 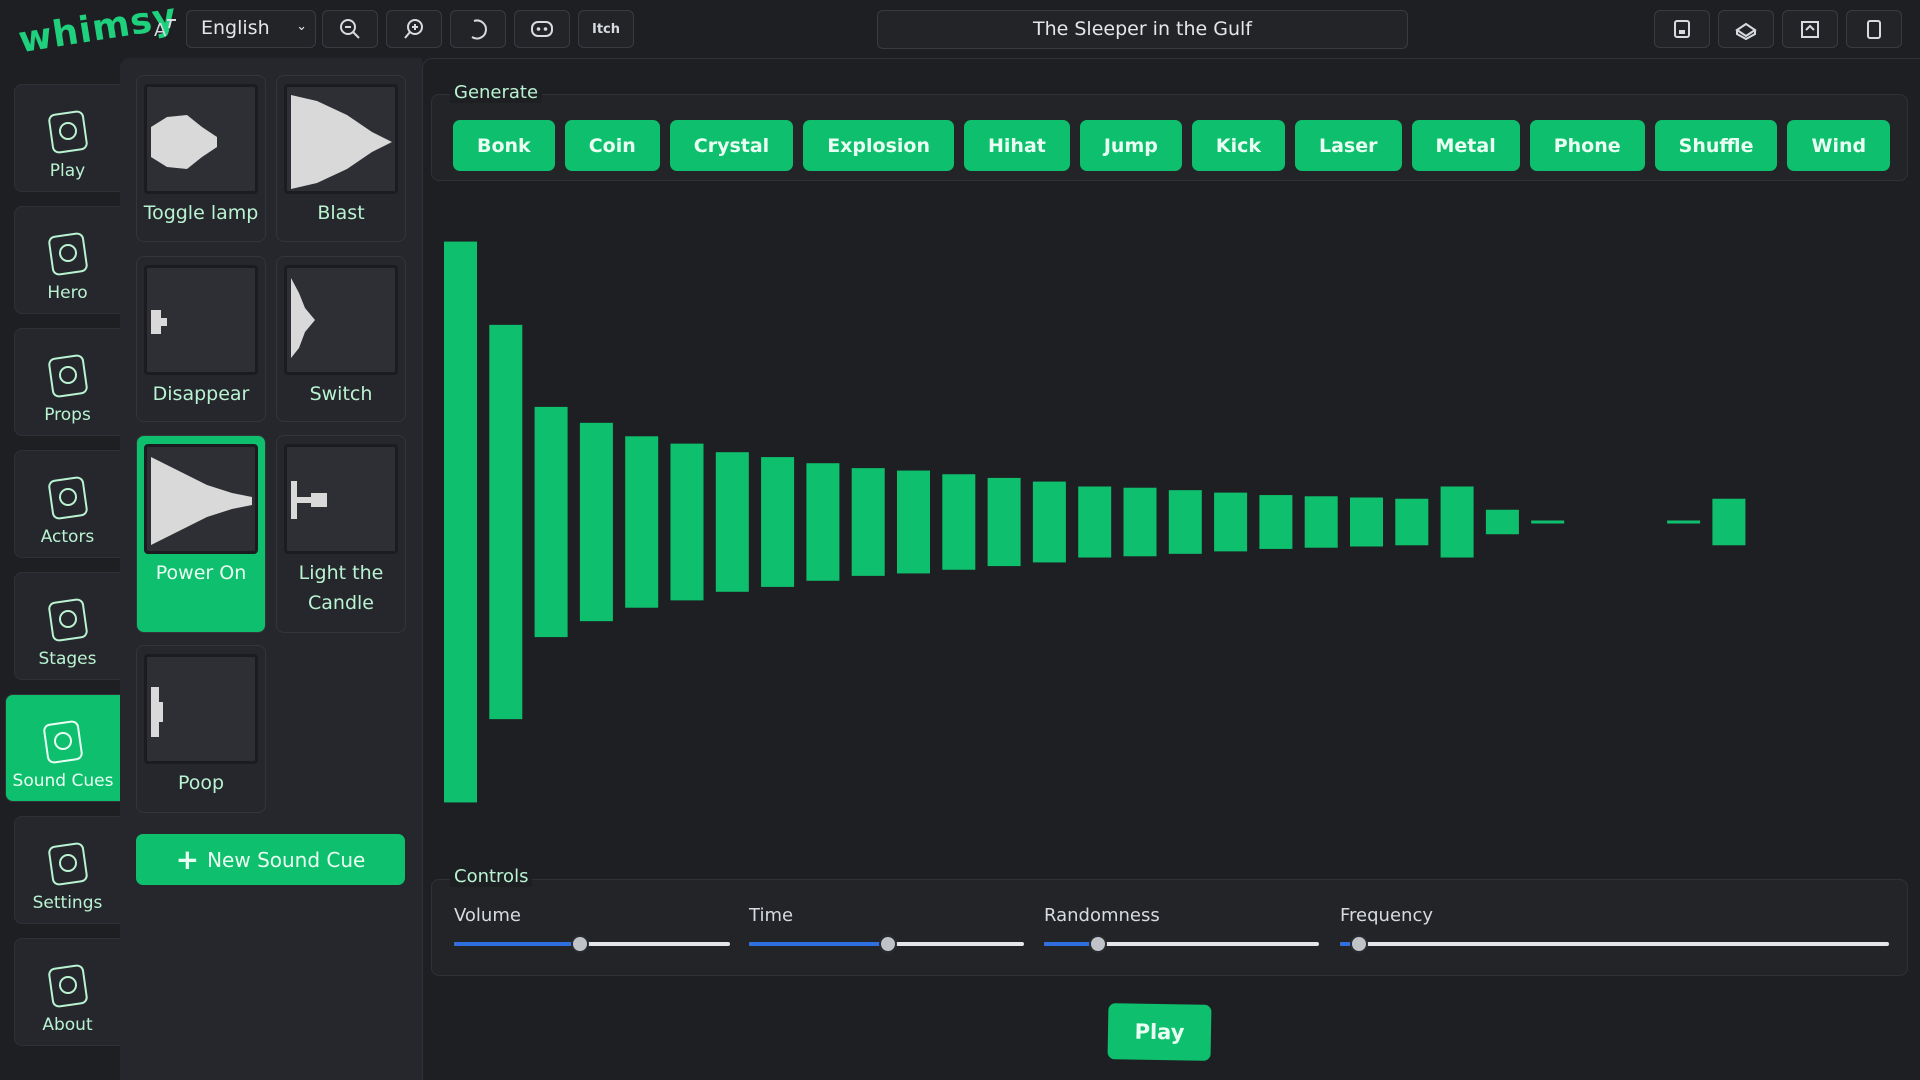 What do you see at coordinates (1102, 915) in the screenshot?
I see `slider-label: Randomness` at bounding box center [1102, 915].